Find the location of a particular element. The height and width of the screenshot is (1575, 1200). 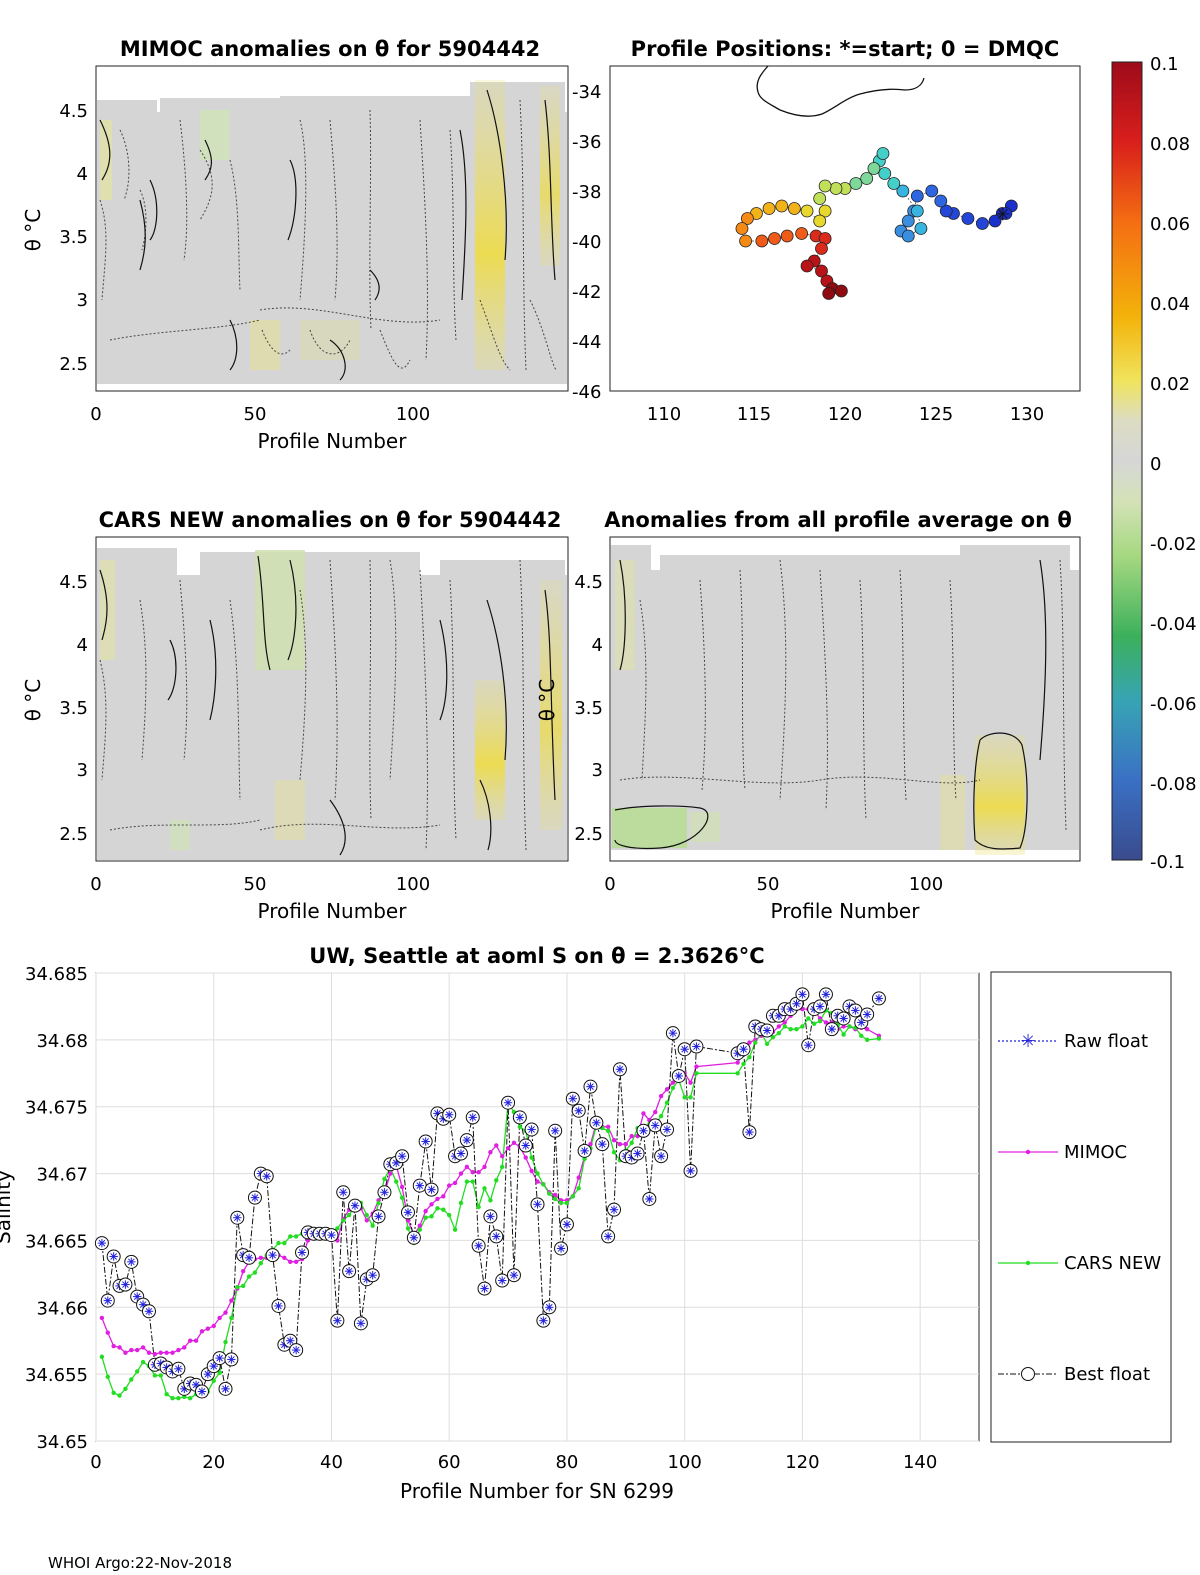

colorbar-tick: -0.1 is located at coordinates (1167, 862).